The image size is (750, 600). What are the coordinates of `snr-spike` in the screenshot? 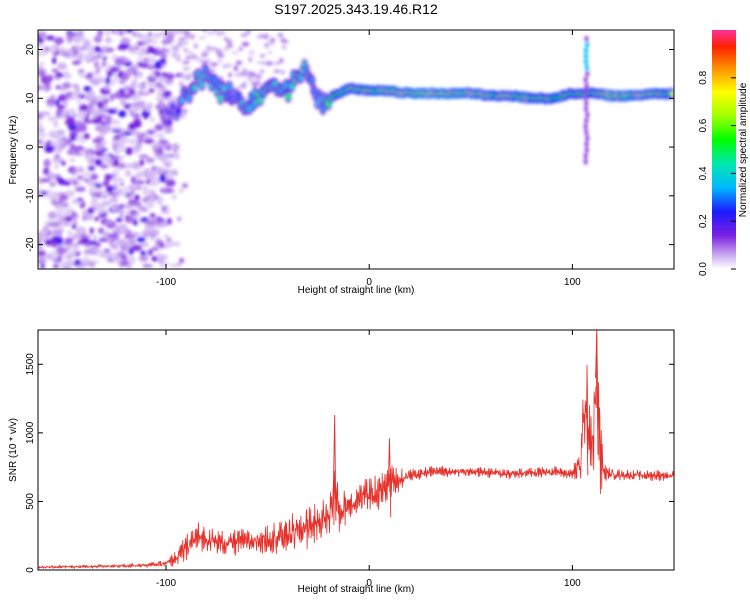 It's located at (334, 468).